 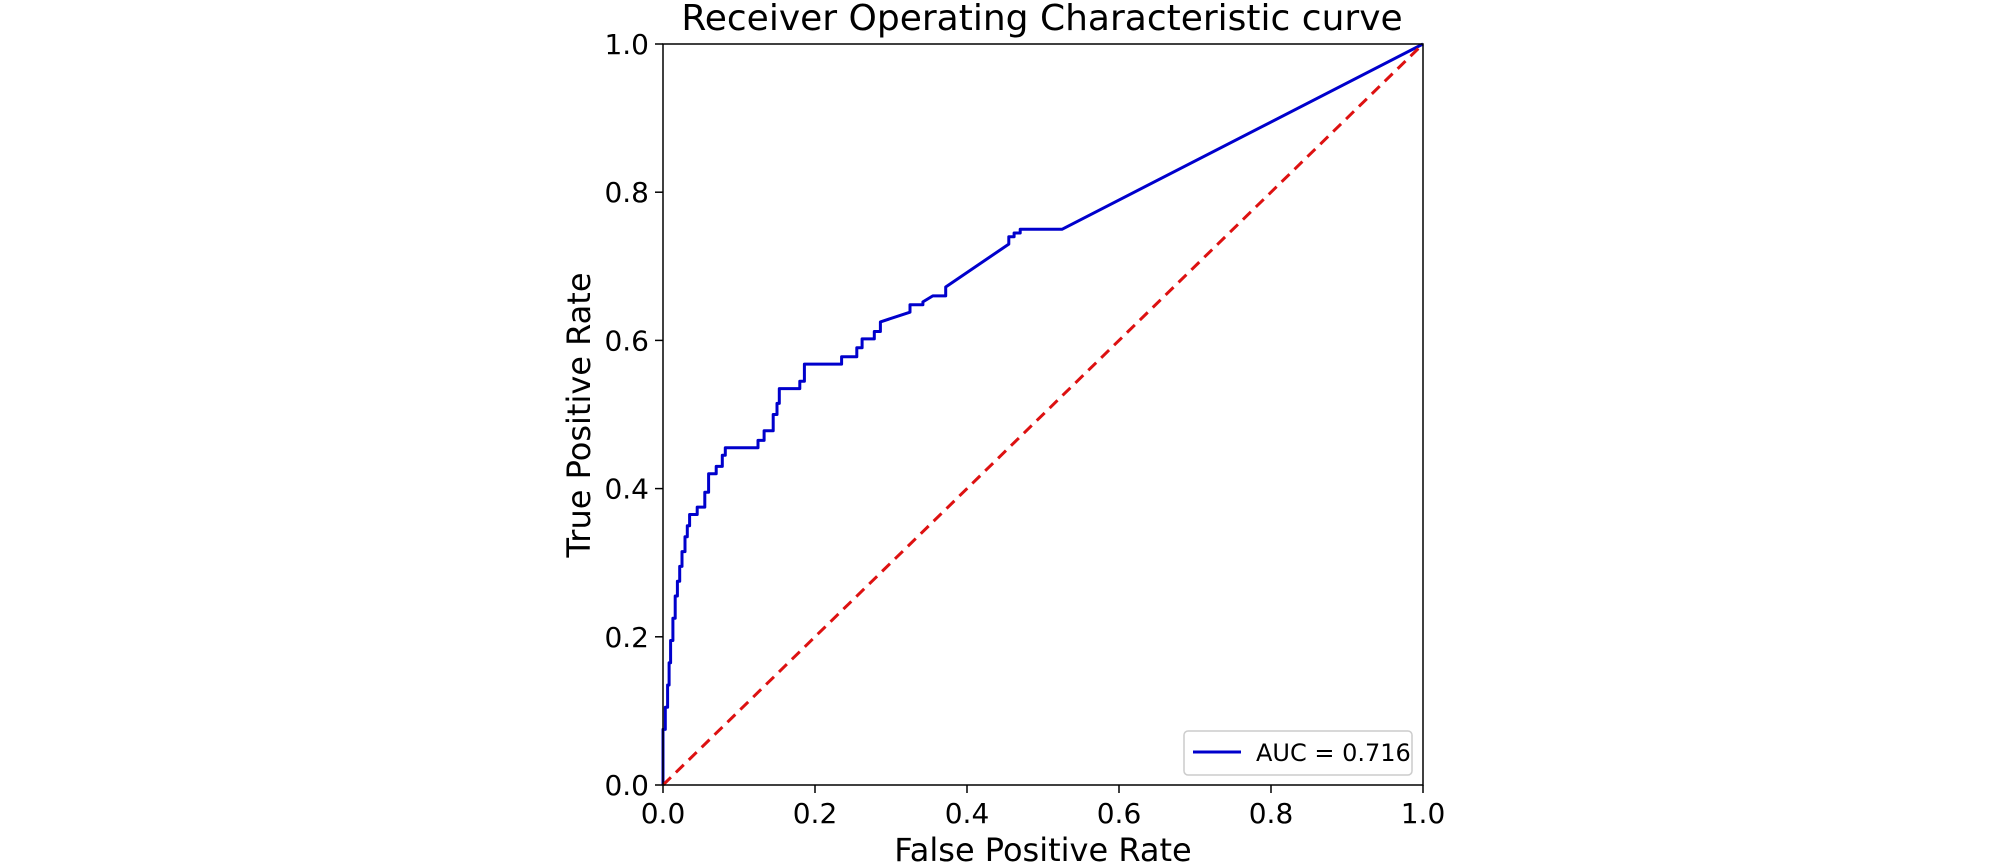 I want to click on x-tick-label: 0.0, so click(x=663, y=813).